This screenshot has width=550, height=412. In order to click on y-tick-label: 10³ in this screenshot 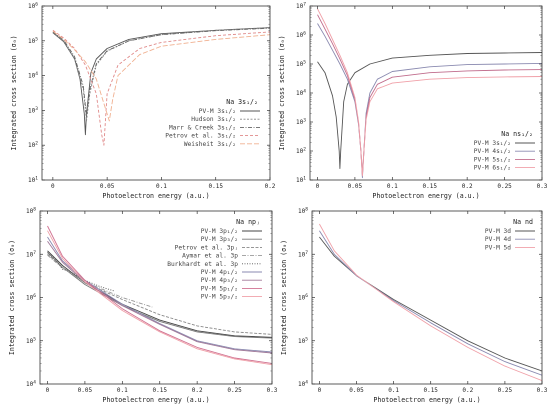, I will do `click(33, 110)`.